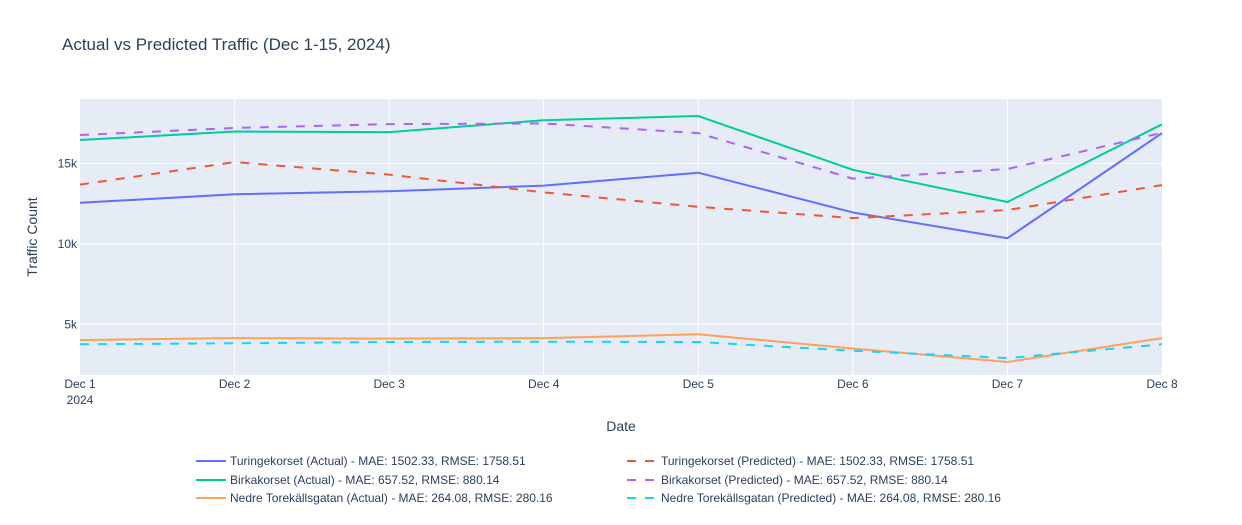 This screenshot has height=525, width=1242. I want to click on y-tick-label: 15k, so click(68, 163).